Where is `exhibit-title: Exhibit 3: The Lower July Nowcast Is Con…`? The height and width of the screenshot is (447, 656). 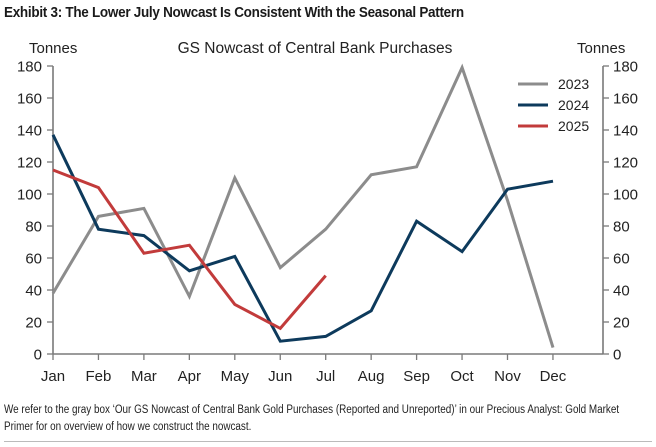 exhibit-title: Exhibit 3: The Lower July Nowcast Is Con… is located at coordinates (234, 13).